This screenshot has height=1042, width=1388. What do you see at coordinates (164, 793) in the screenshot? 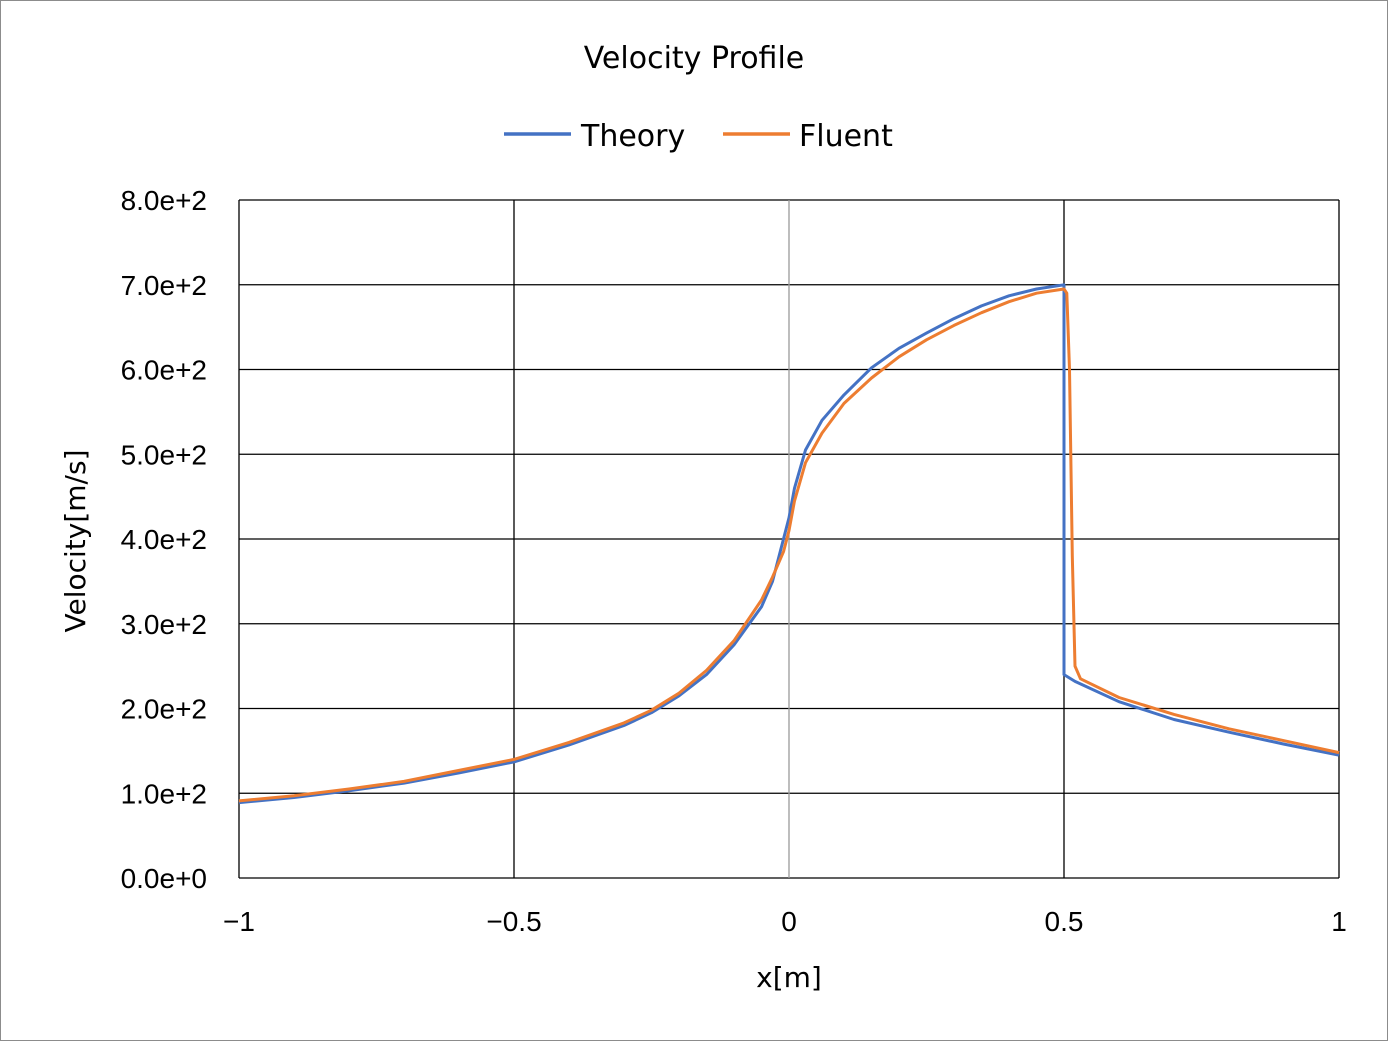
I see `y-tick-label: 1.0e+2` at bounding box center [164, 793].